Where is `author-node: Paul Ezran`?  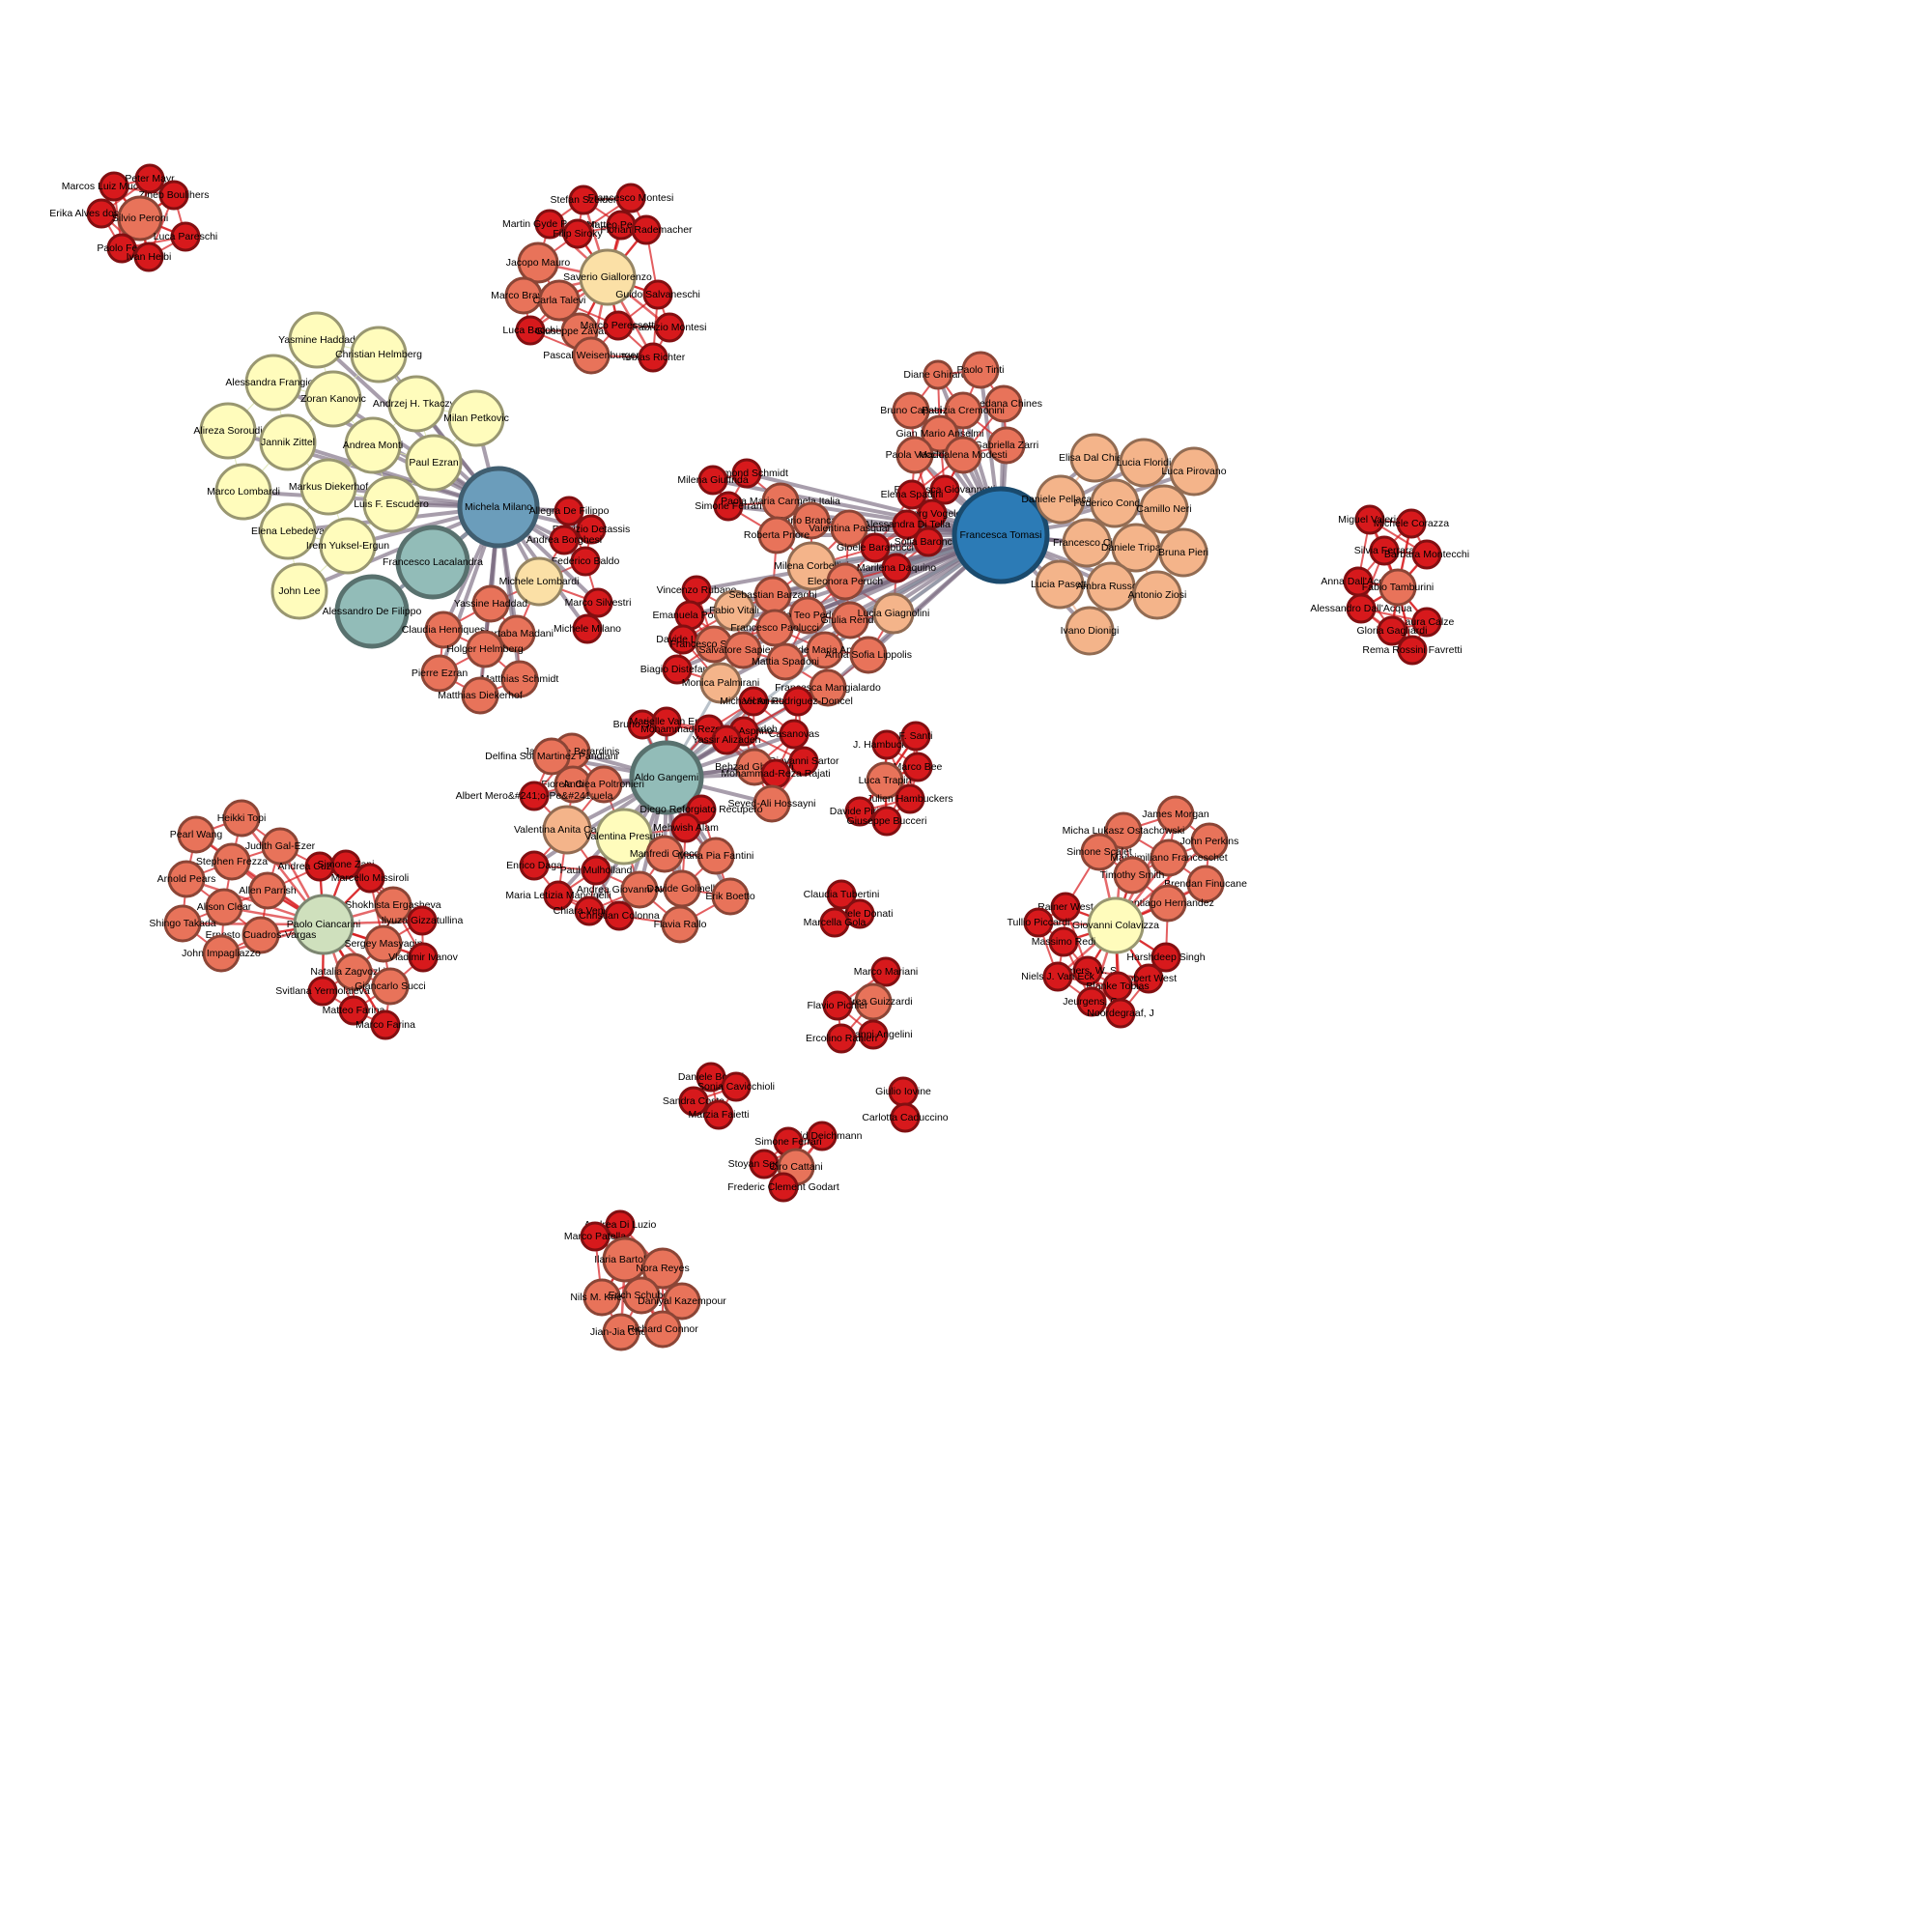 author-node: Paul Ezran is located at coordinates (434, 463).